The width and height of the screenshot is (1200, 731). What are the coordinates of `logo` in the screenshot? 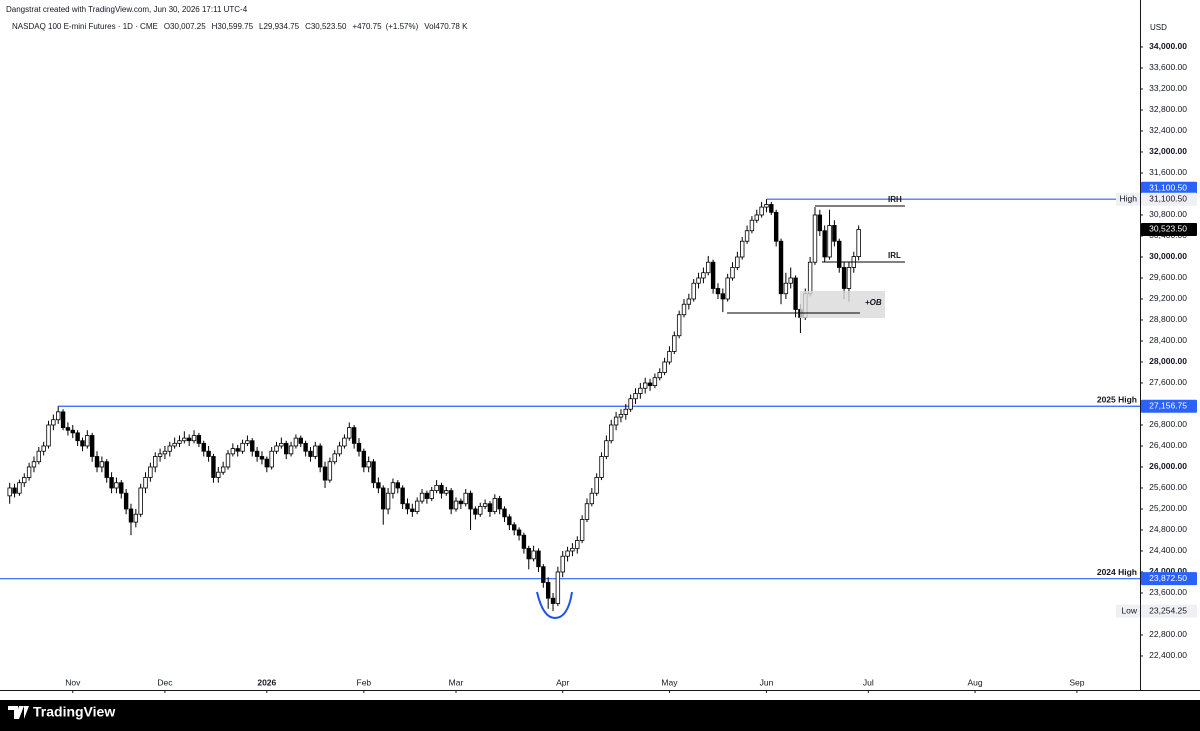 It's located at (18, 712).